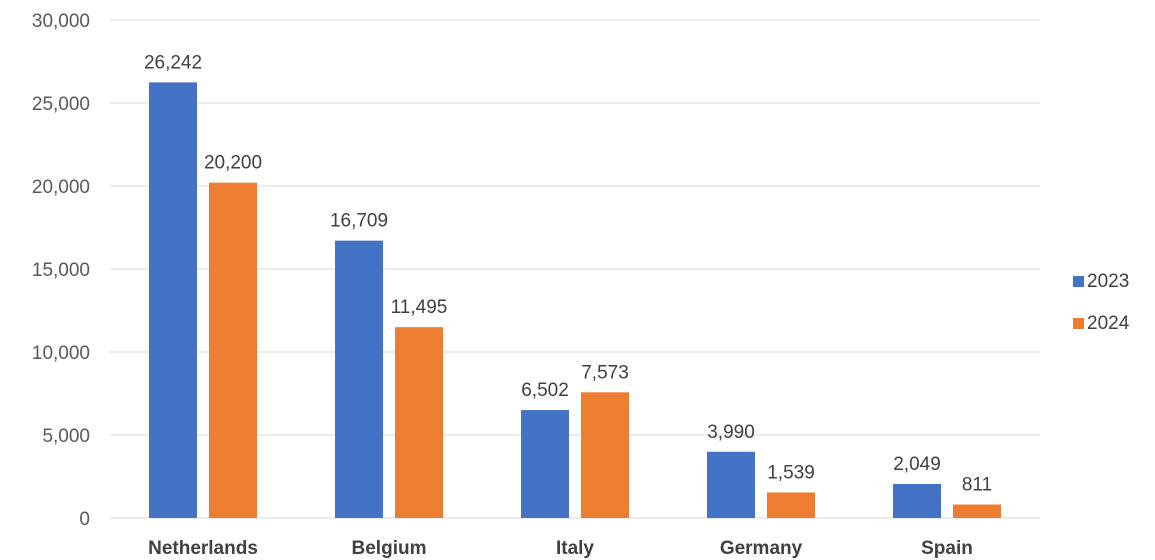 This screenshot has height=560, width=1155. Describe the element at coordinates (917, 500) in the screenshot. I see `bar-2023-spain` at that location.